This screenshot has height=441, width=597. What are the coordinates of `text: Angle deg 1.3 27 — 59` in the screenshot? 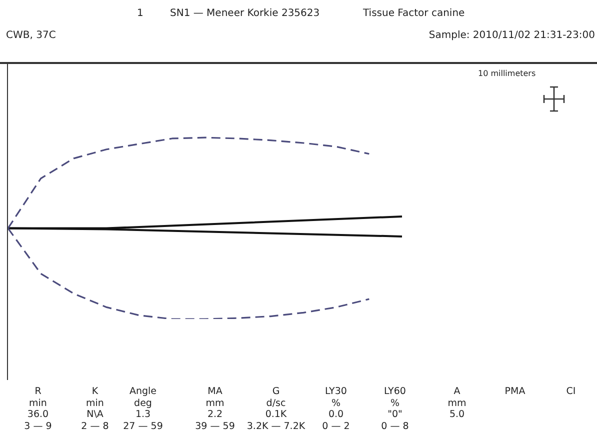 It's located at (143, 409).